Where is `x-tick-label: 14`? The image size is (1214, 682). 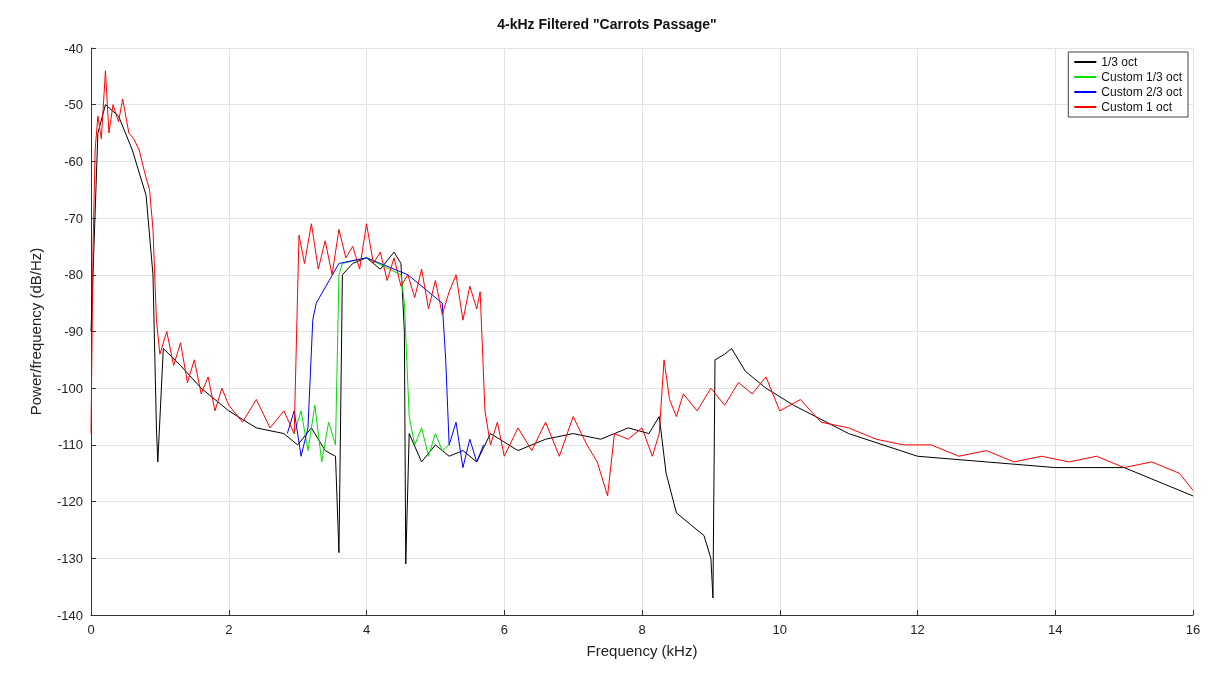
x-tick-label: 14 is located at coordinates (1055, 629).